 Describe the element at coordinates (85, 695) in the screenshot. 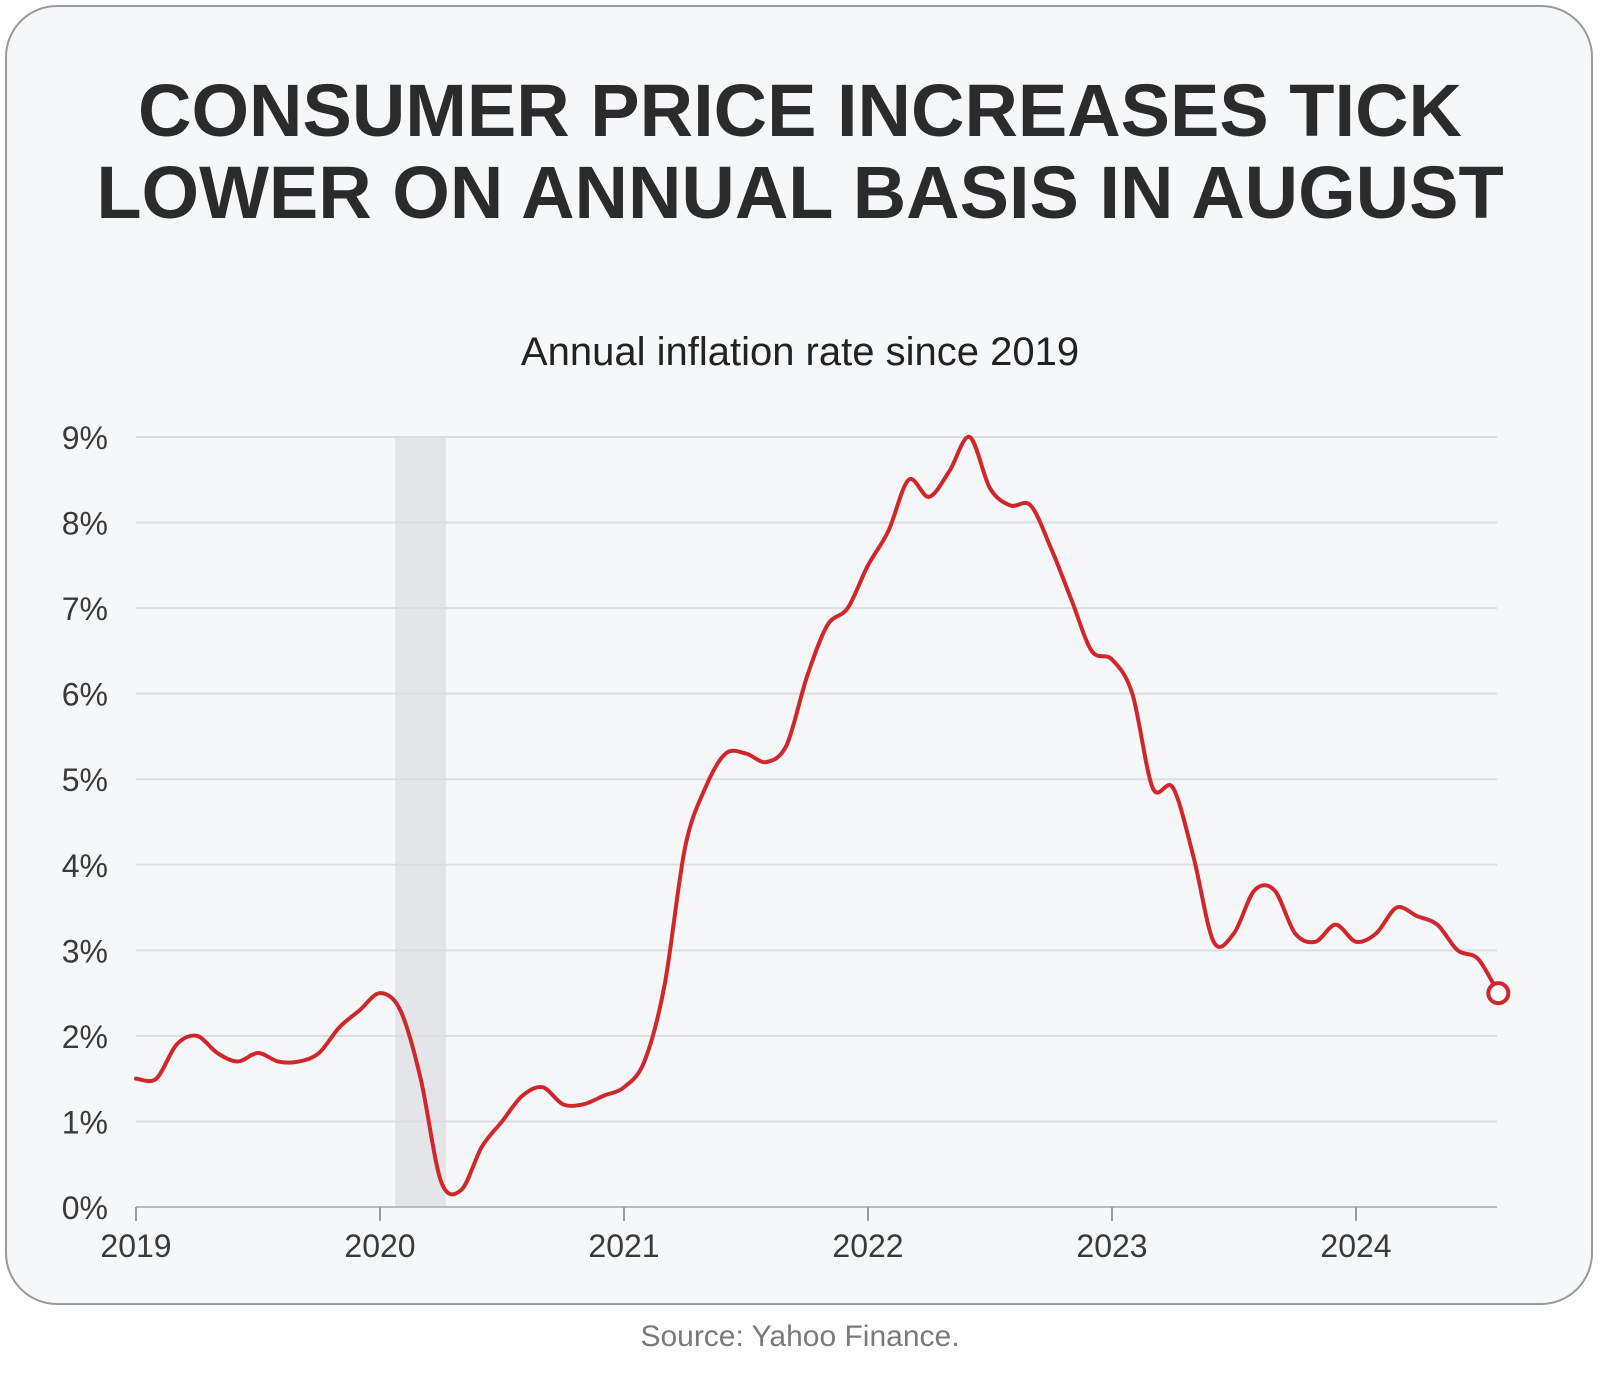

I see `y-tick-label: 6%` at that location.